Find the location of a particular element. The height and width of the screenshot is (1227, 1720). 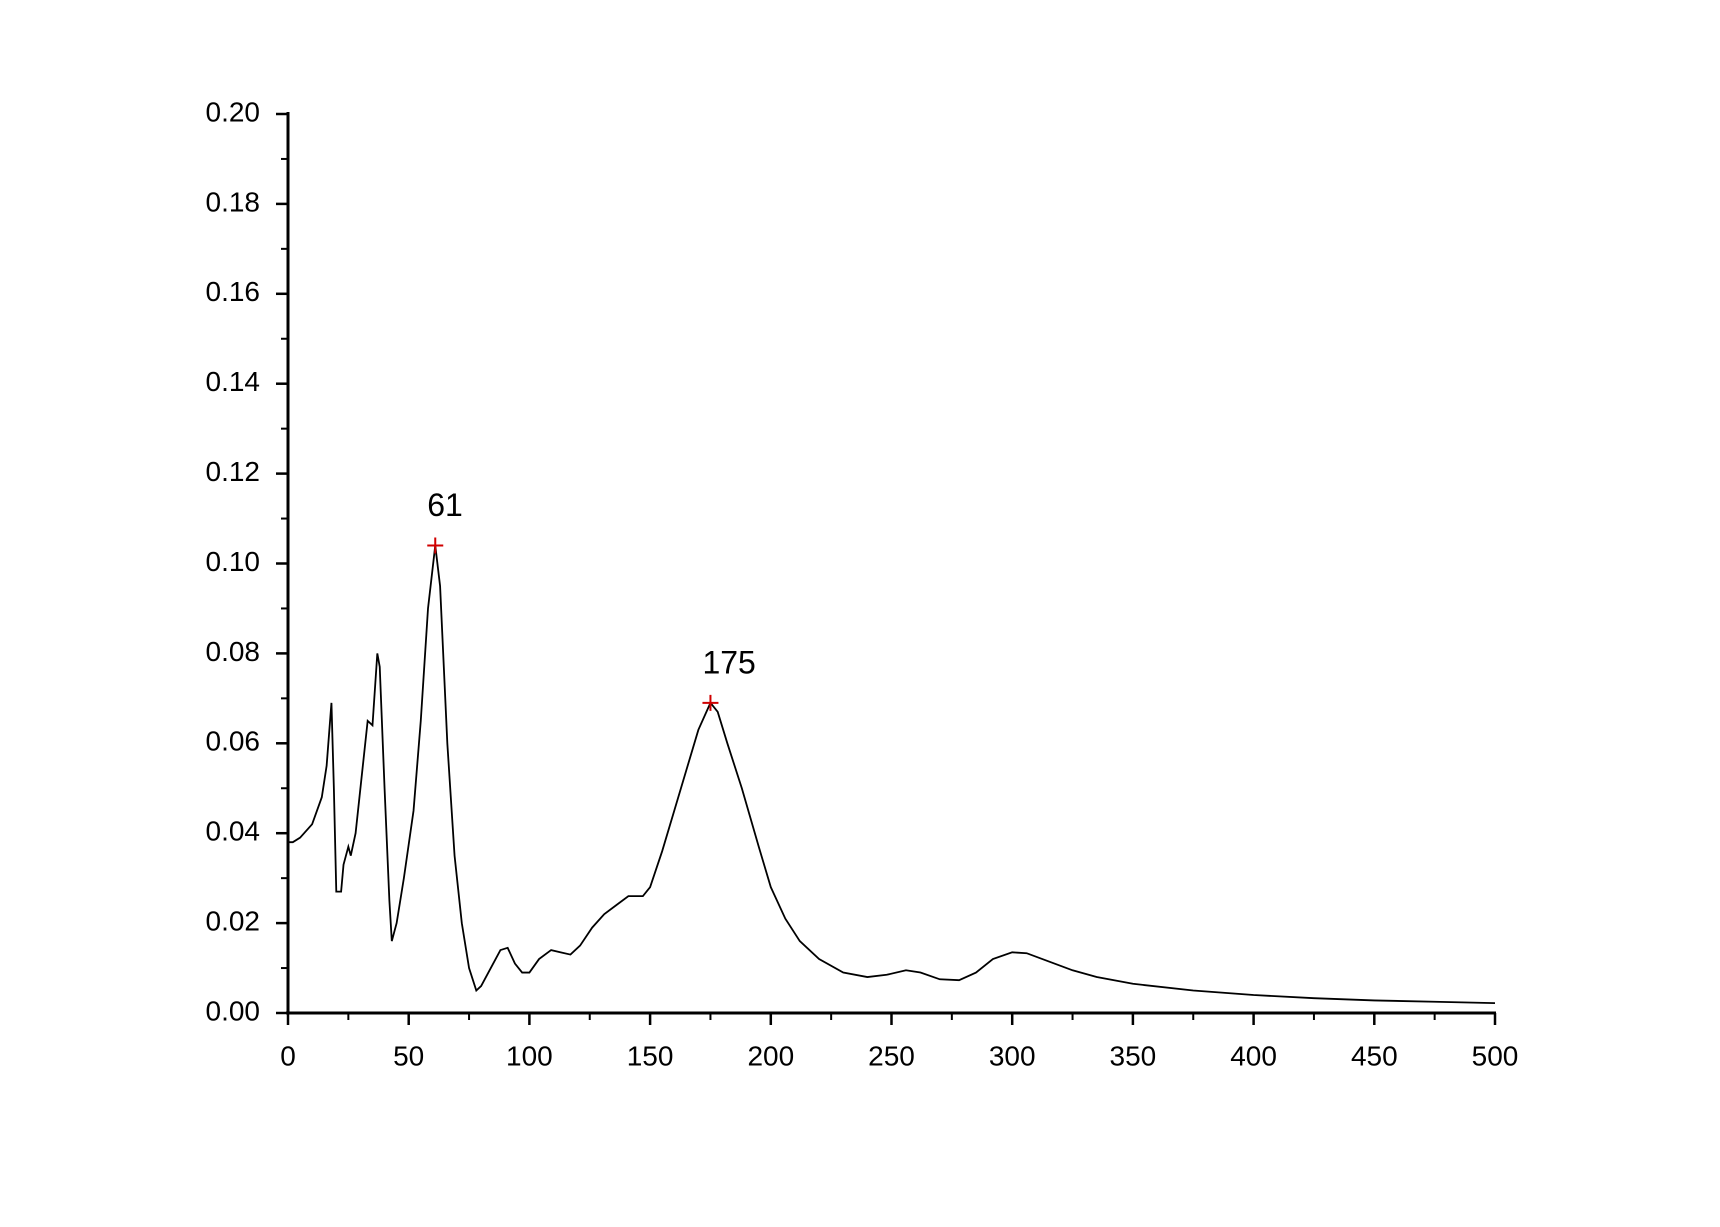

y-tick-label: 0.20 is located at coordinates (233, 111).